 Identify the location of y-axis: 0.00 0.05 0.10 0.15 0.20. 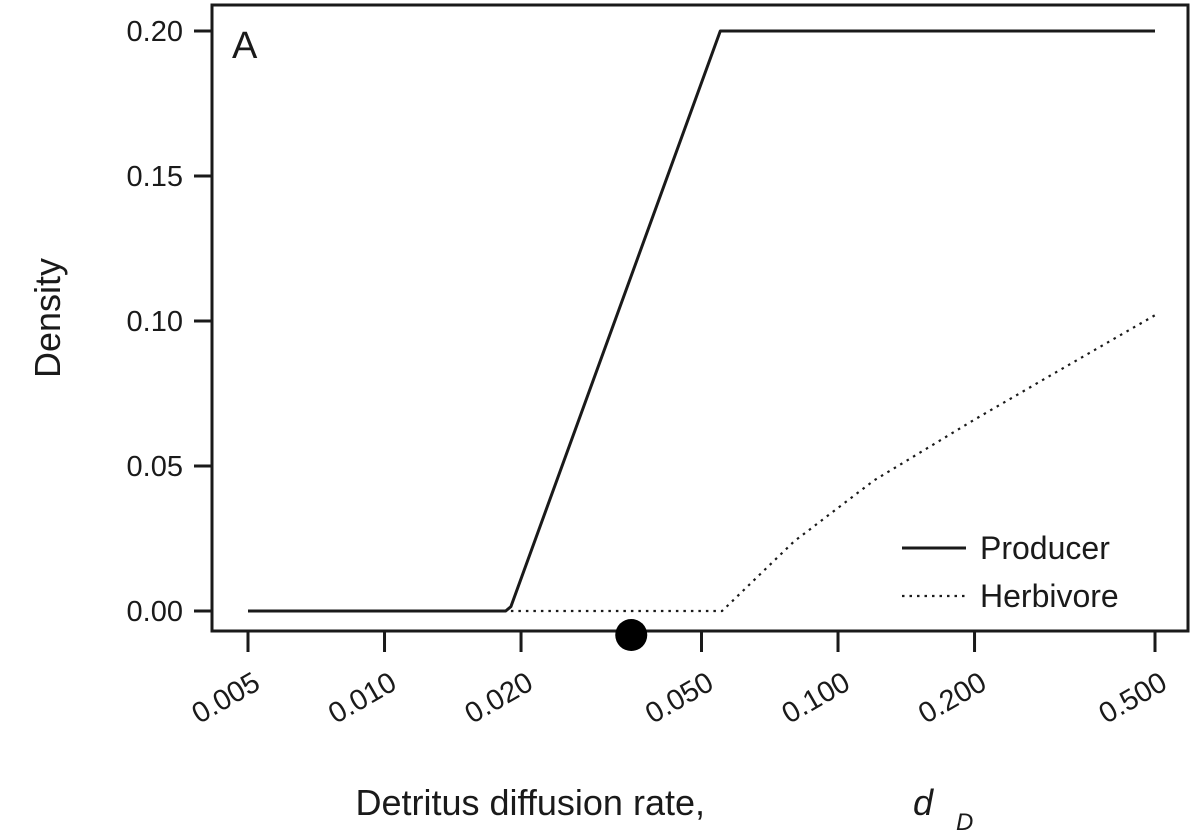
(169, 322).